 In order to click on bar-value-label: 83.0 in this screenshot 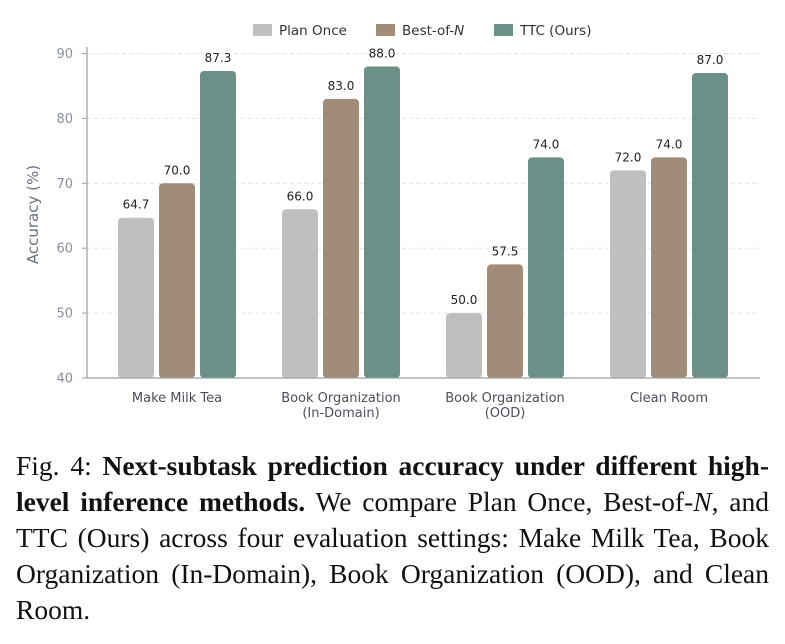, I will do `click(341, 86)`.